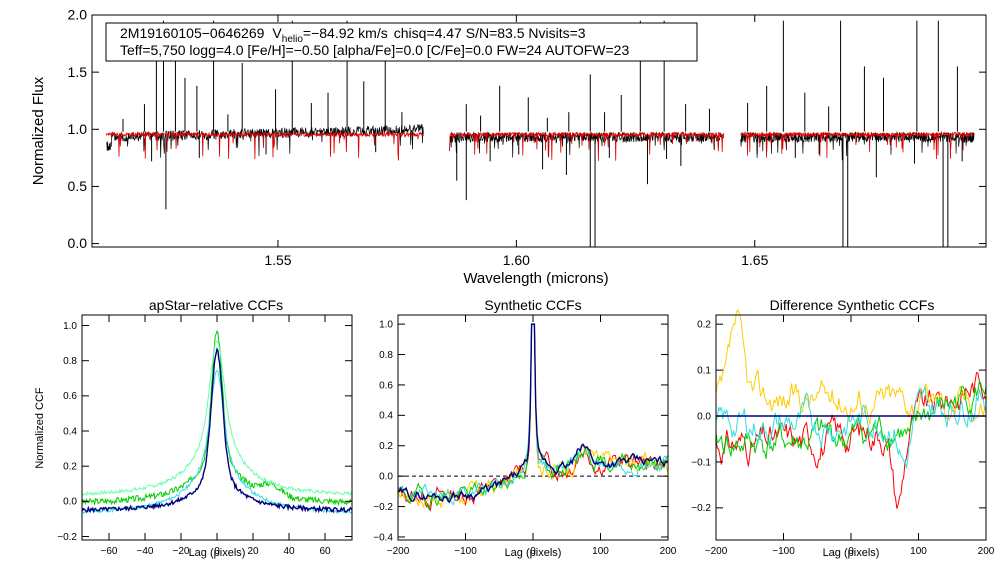 This screenshot has width=1008, height=576. Describe the element at coordinates (253, 551) in the screenshot. I see `ccf1-xtick-label: 20` at that location.